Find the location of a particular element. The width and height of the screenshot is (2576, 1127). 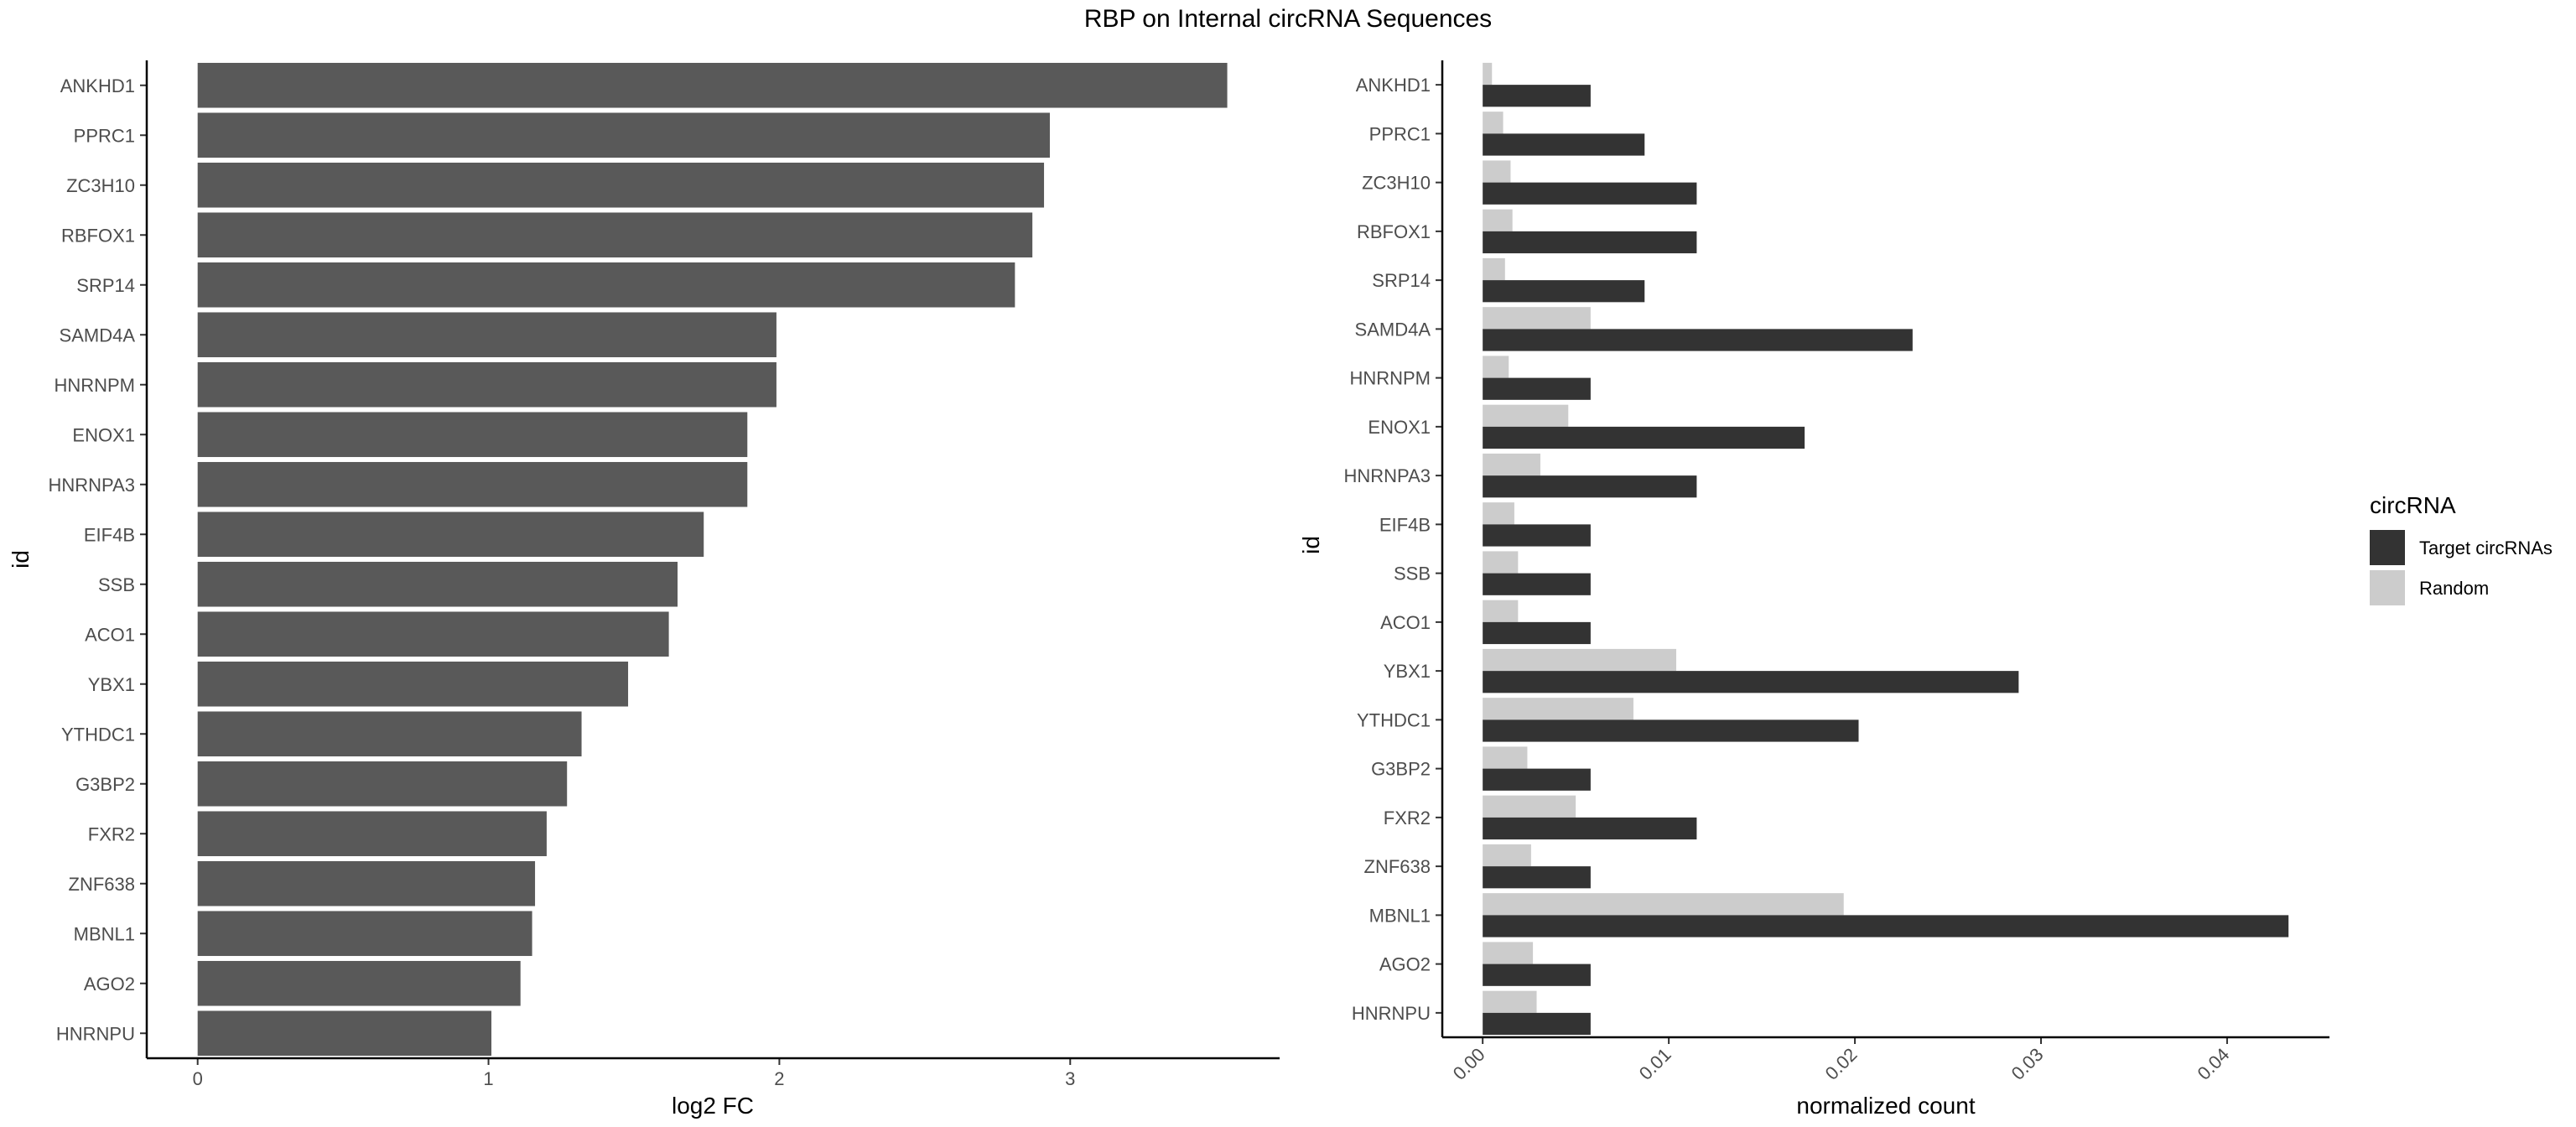

right-y-tick-rbfox1: RBFOX1 is located at coordinates (1394, 231).